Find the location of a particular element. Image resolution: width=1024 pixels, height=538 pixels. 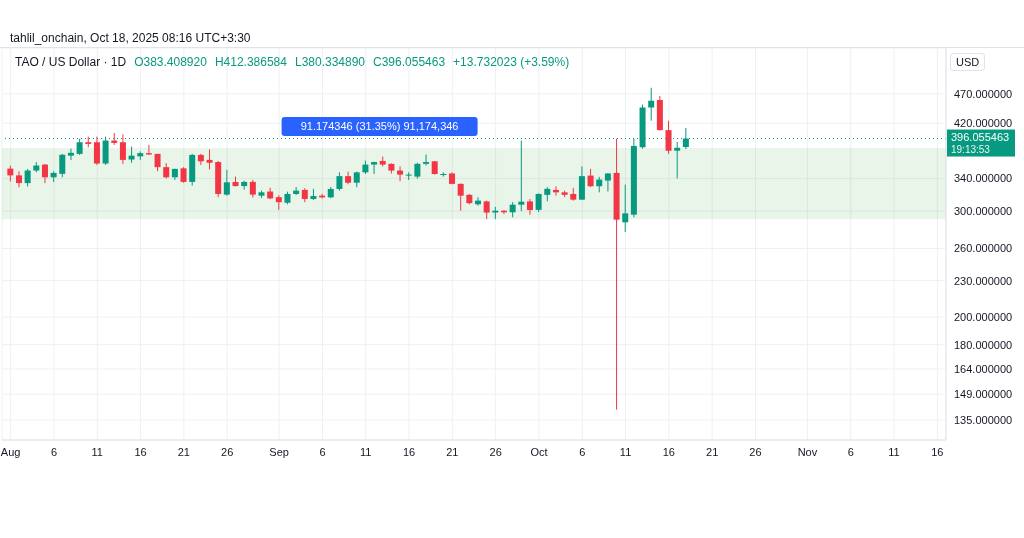

y-tick-label: 149.000000 is located at coordinates (983, 393).